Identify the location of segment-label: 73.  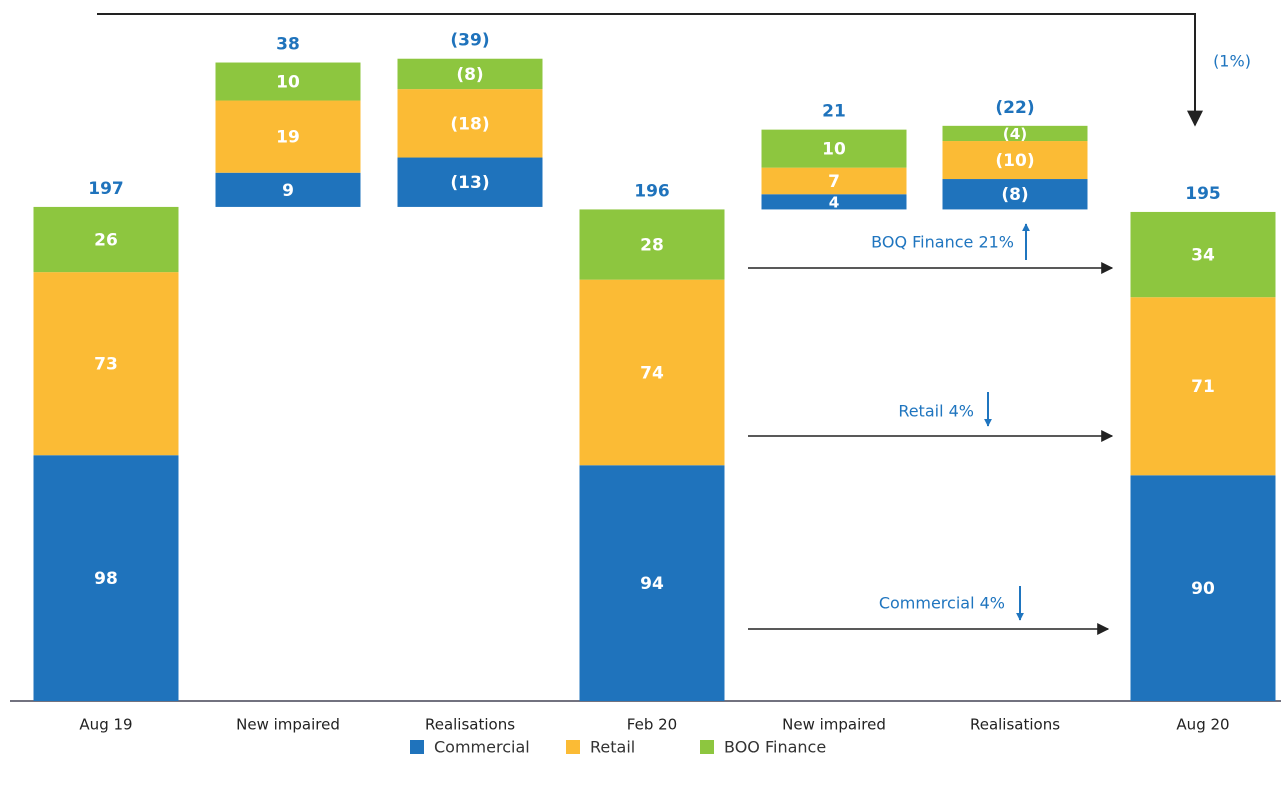
(106, 365).